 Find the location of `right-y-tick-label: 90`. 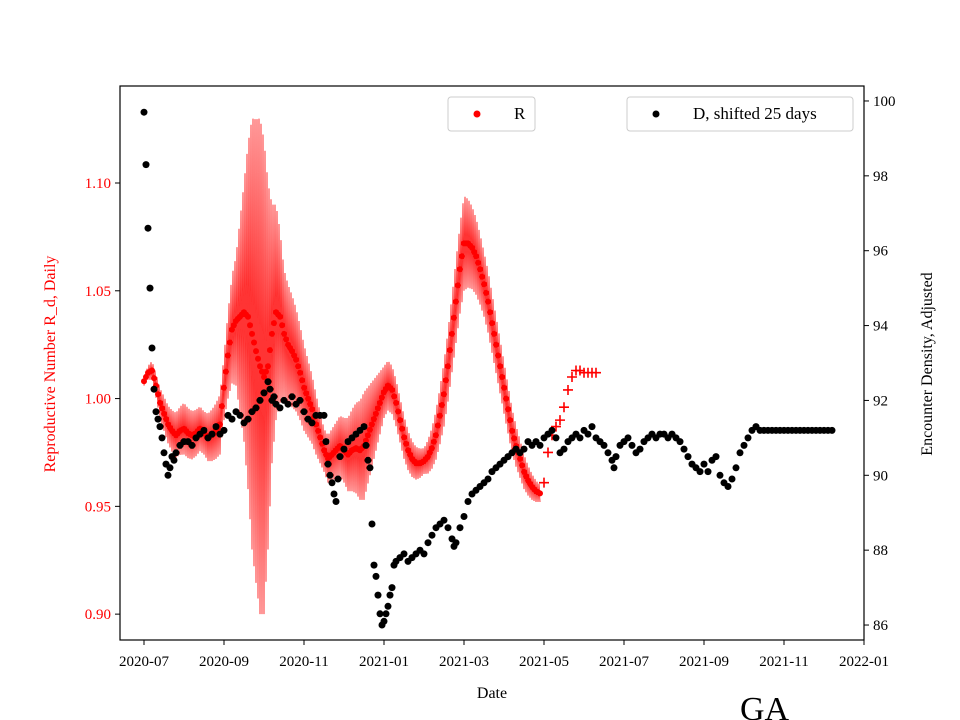

right-y-tick-label: 90 is located at coordinates (880, 476).